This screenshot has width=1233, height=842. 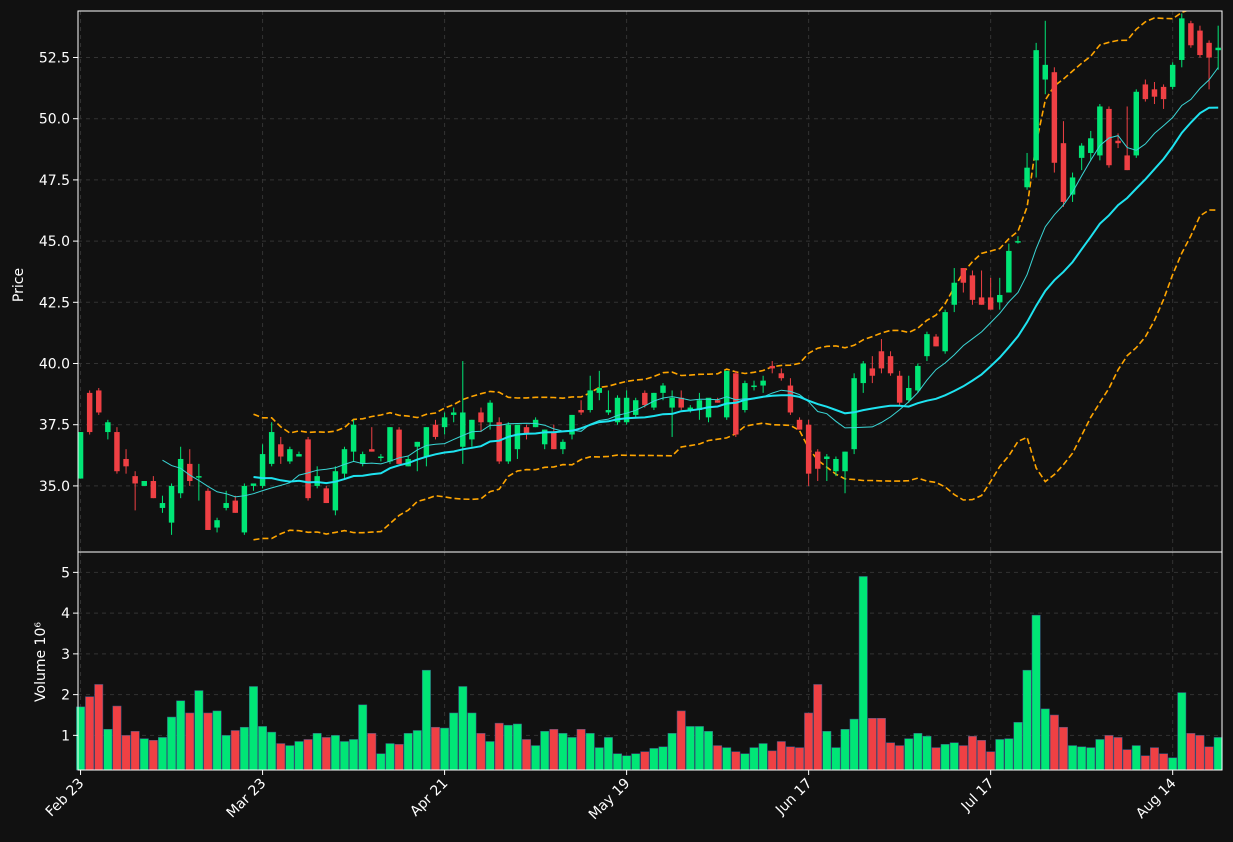 What do you see at coordinates (54, 181) in the screenshot?
I see `price-tick-label: 47.5` at bounding box center [54, 181].